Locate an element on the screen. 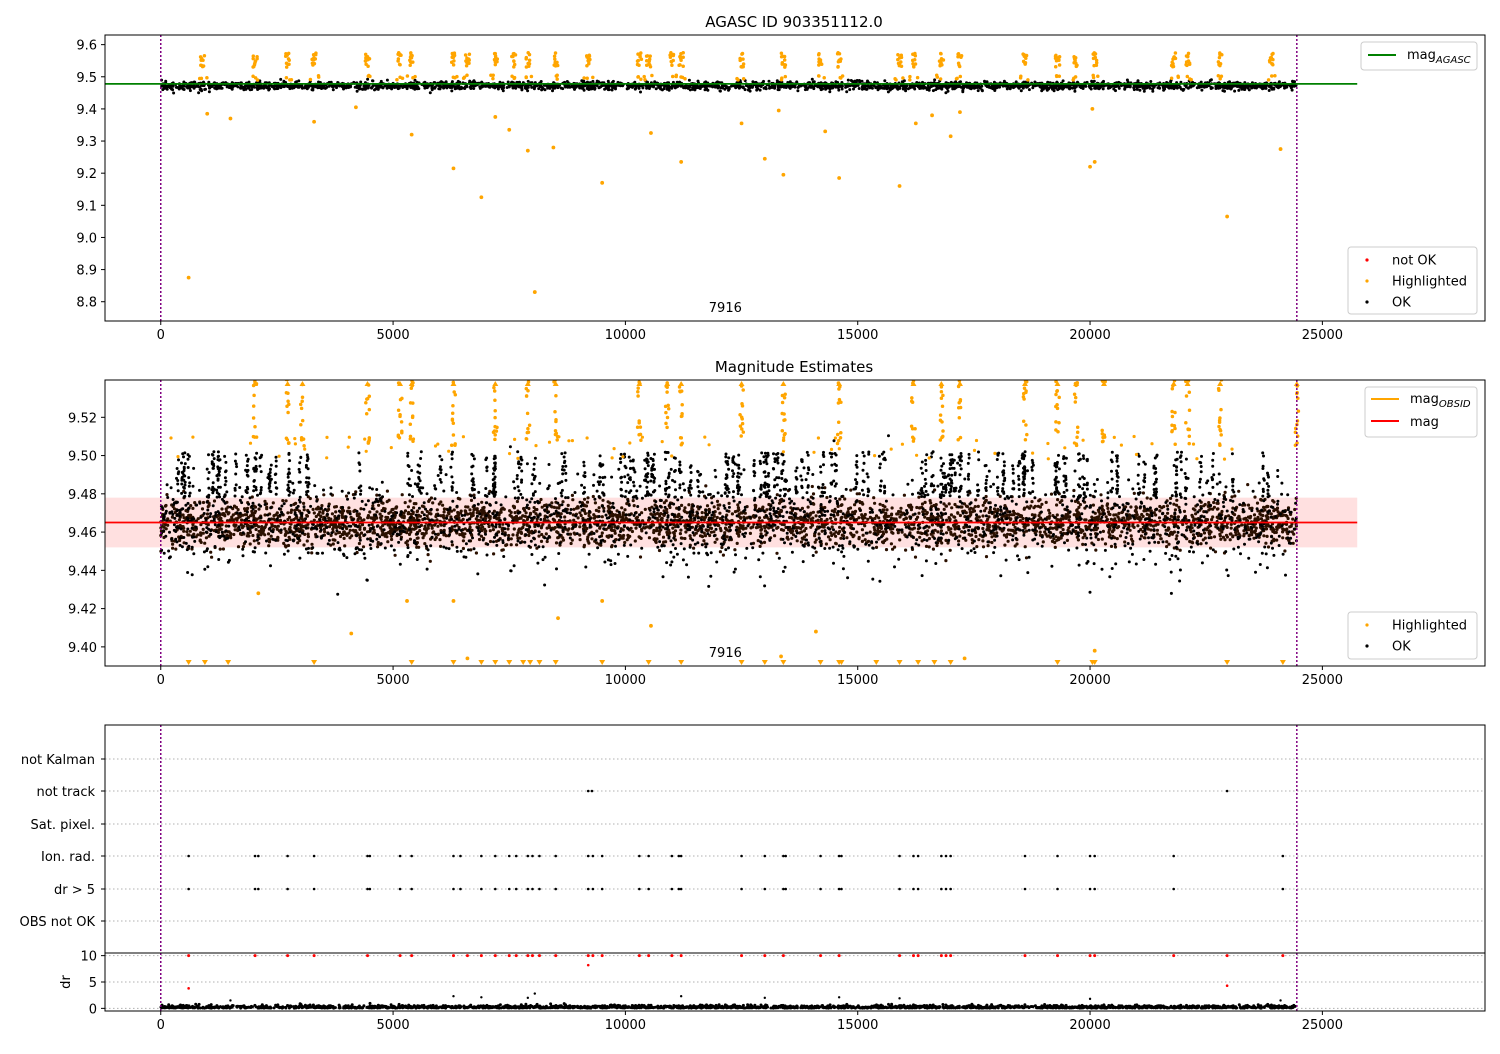 This screenshot has height=1054, width=1500. ok-points is located at coordinates (729, 86).